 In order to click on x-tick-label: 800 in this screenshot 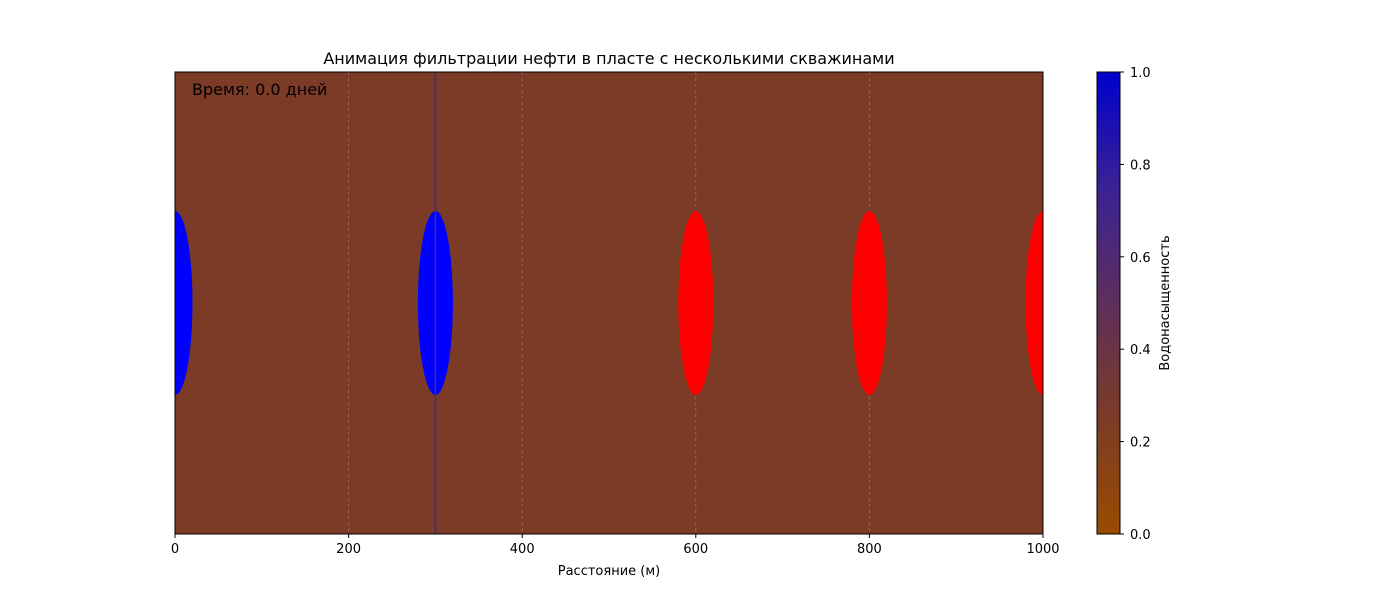, I will do `click(869, 549)`.